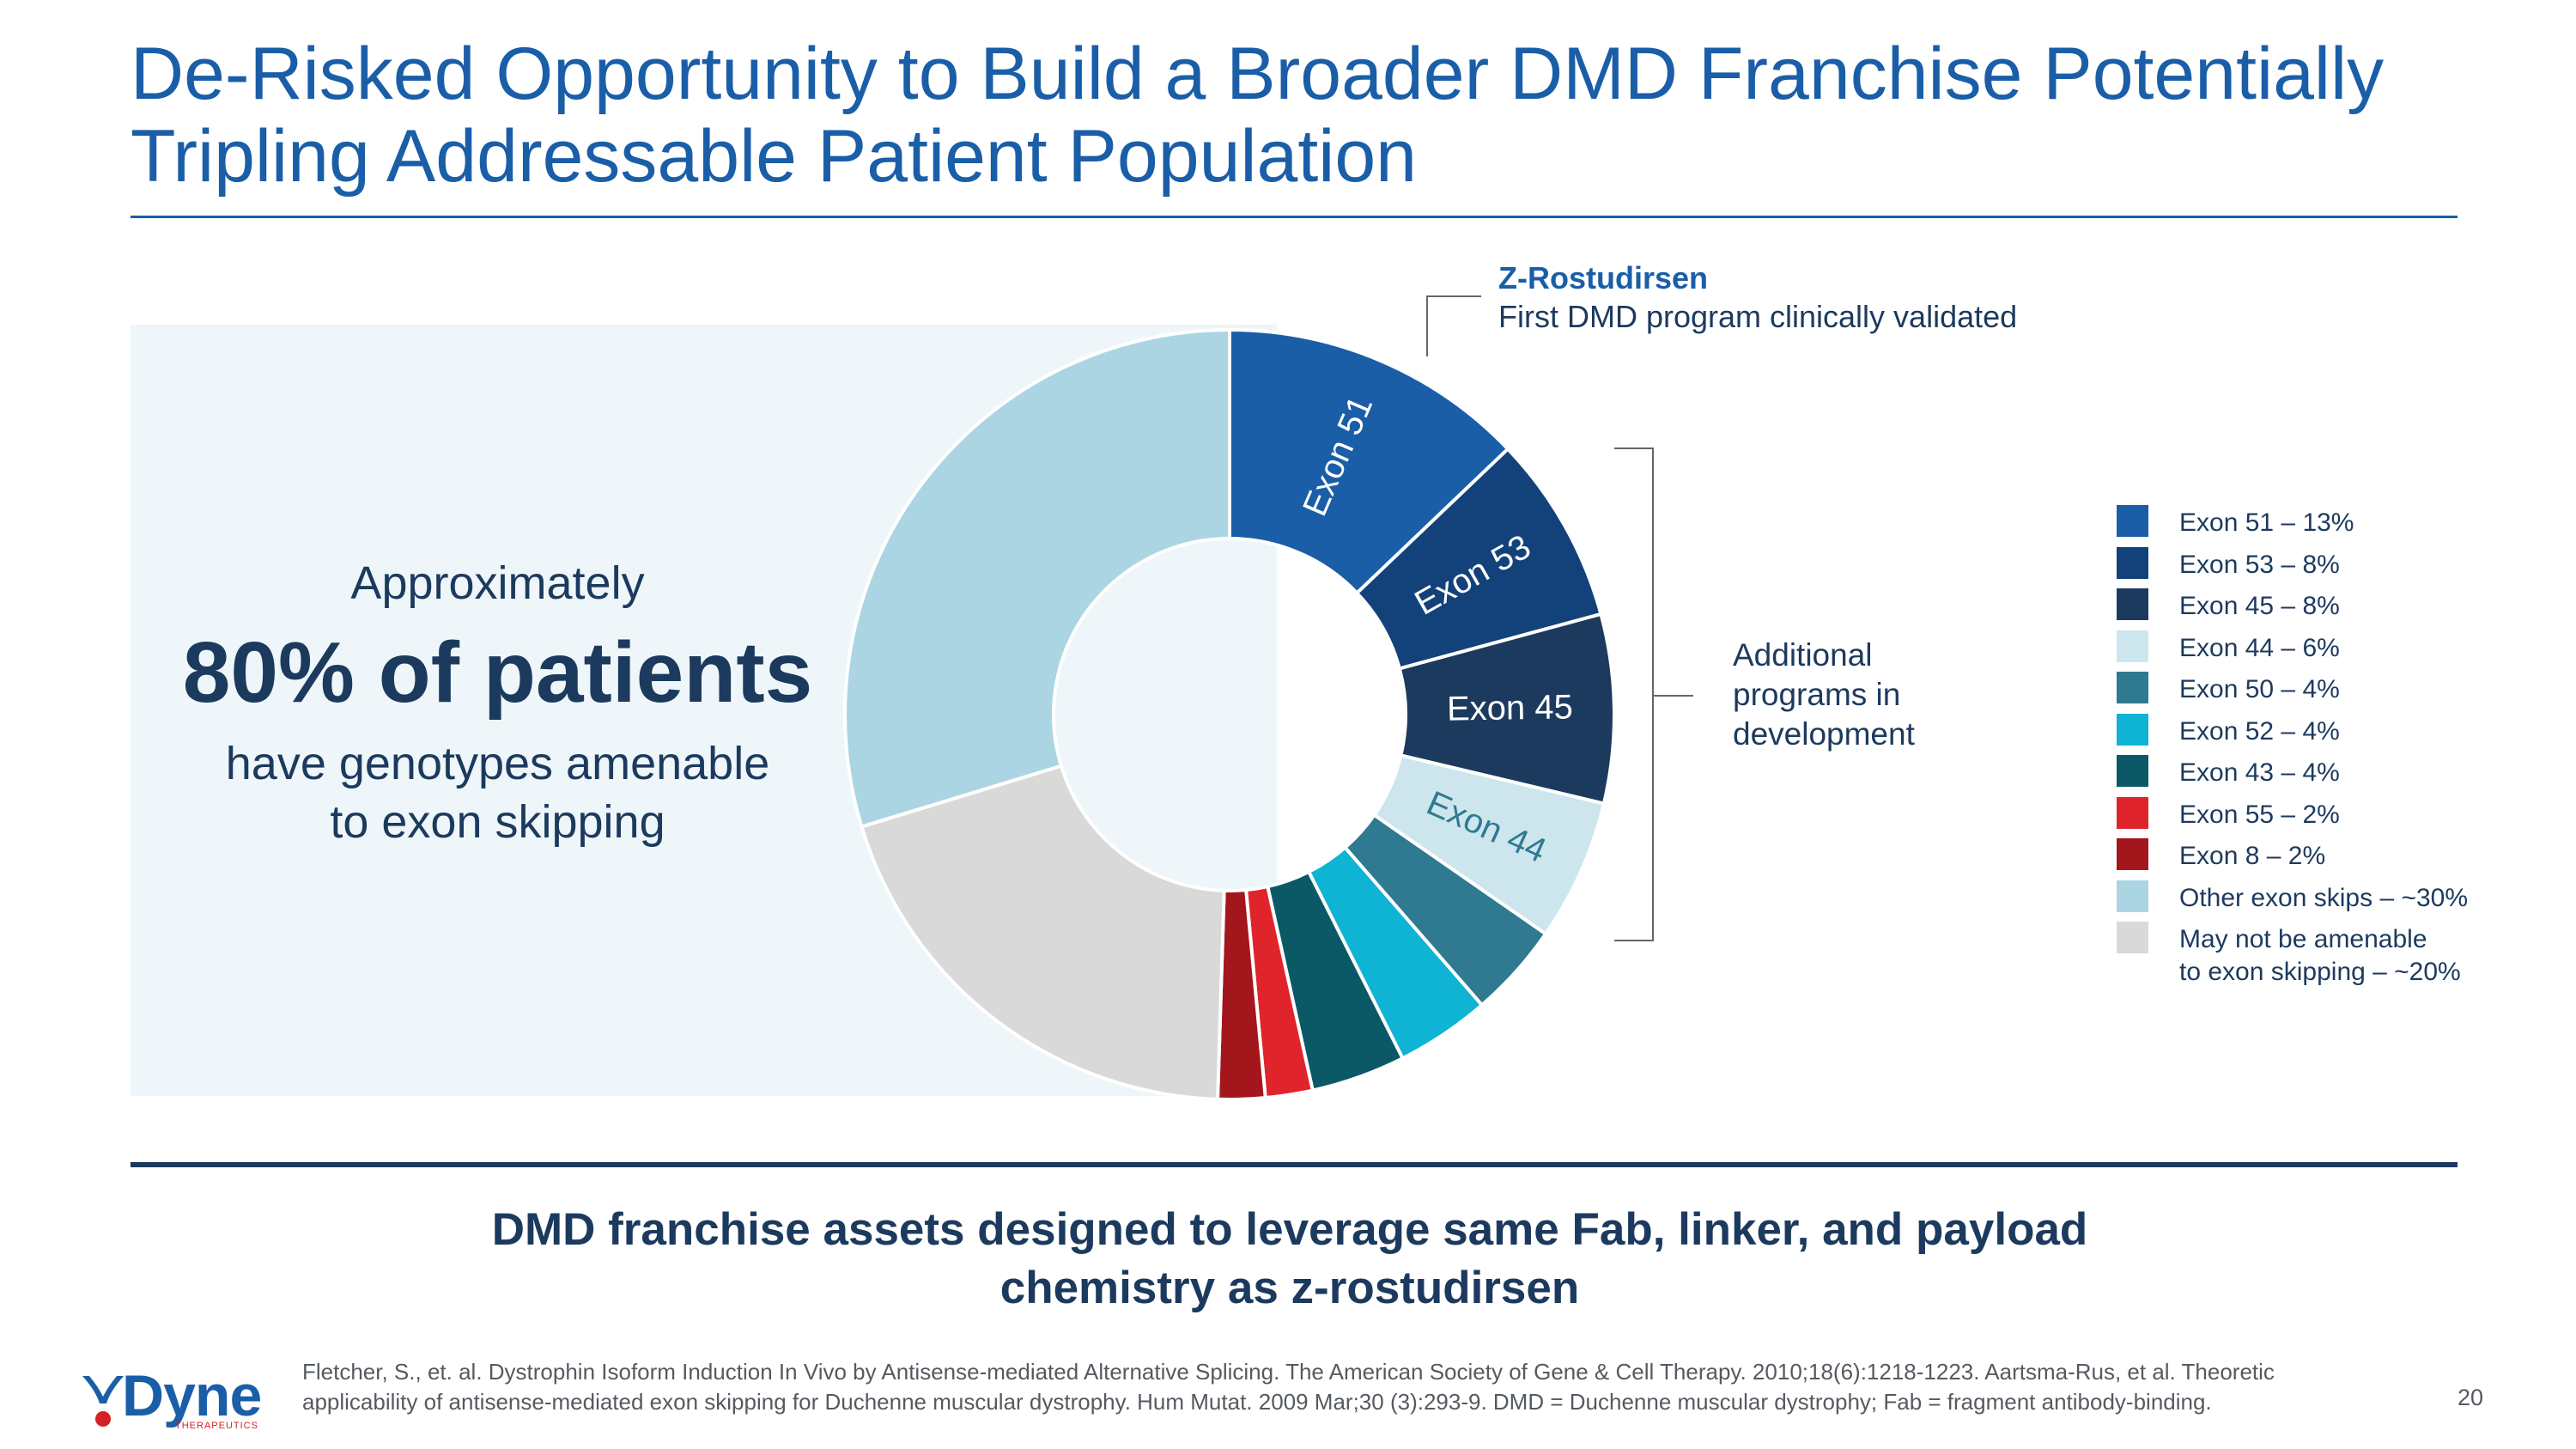  What do you see at coordinates (1042, 932) in the screenshot?
I see `slice-may-not-be-amenable-to-exon-skipping` at bounding box center [1042, 932].